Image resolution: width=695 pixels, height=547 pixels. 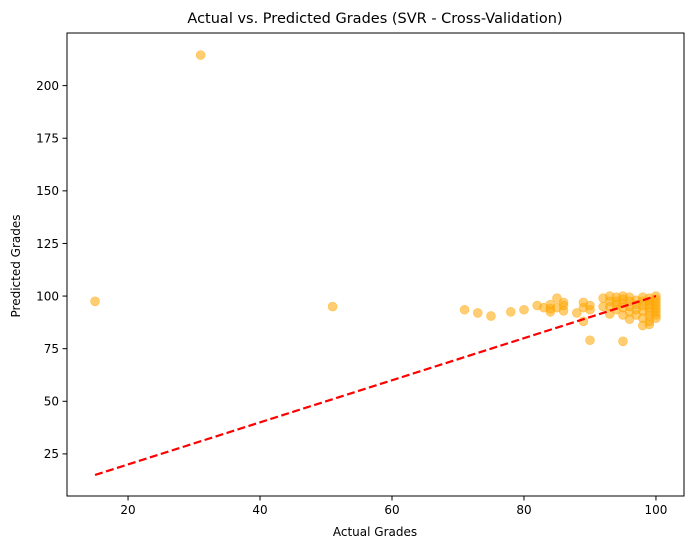 What do you see at coordinates (656, 510) in the screenshot?
I see `x-tick-label: 100` at bounding box center [656, 510].